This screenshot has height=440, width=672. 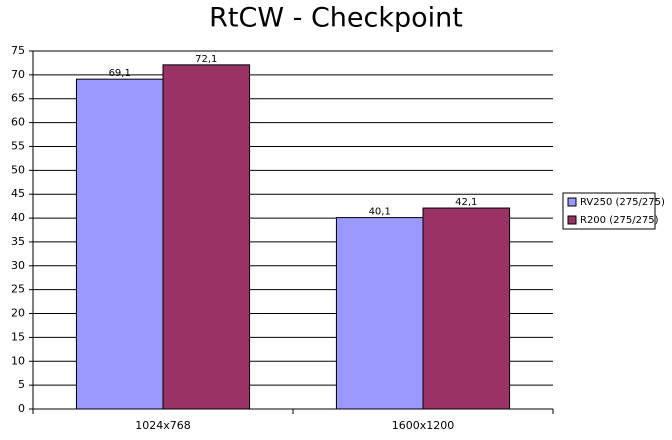 What do you see at coordinates (18, 169) in the screenshot?
I see `y-tick-label: 50` at bounding box center [18, 169].